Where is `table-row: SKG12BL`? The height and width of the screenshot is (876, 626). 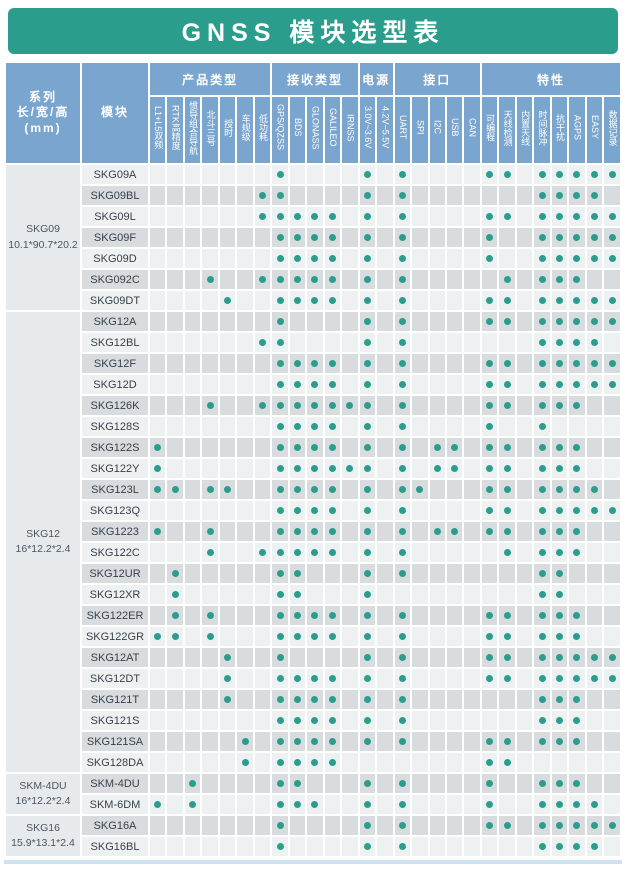
table-row: SKG12BL is located at coordinates (313, 342).